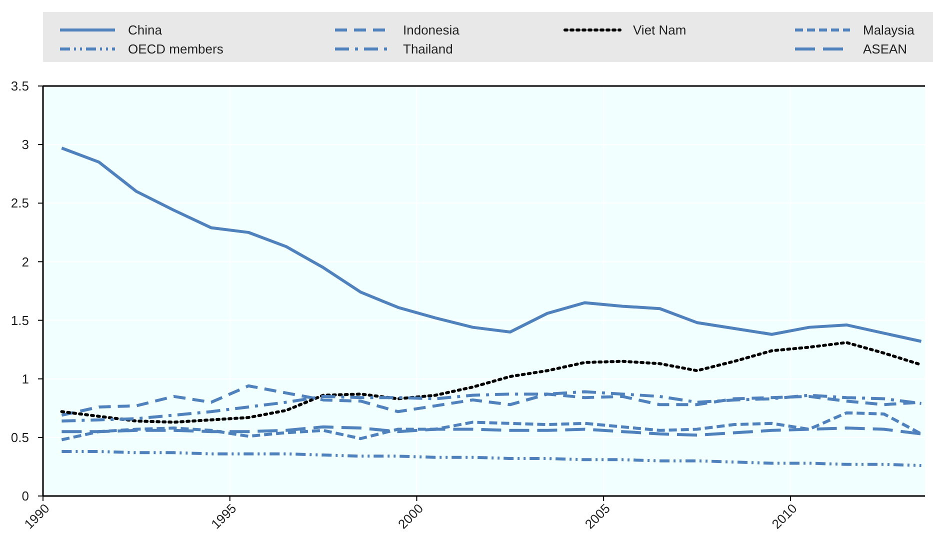 The width and height of the screenshot is (933, 542). Describe the element at coordinates (176, 49) in the screenshot. I see `legend-label: OECD members` at that location.